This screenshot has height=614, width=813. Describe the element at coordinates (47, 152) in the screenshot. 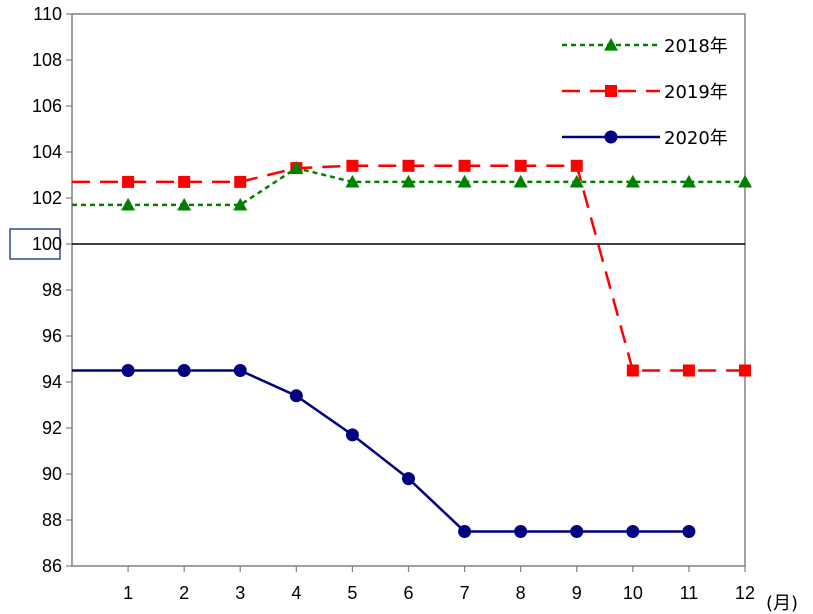

I see `y-tick-label: 104` at that location.